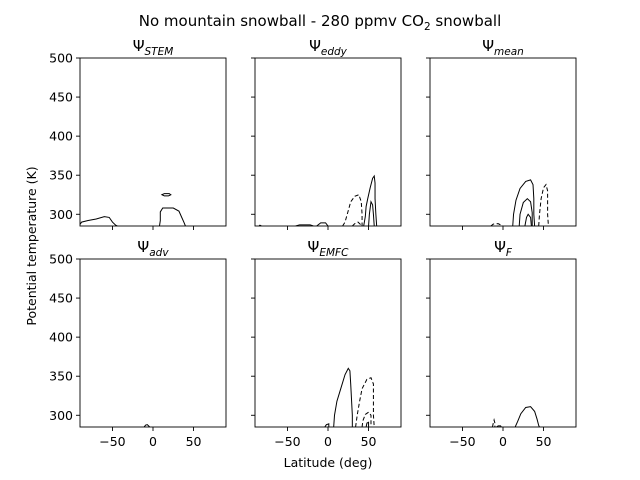 The image size is (640, 480). Describe the element at coordinates (153, 248) in the screenshot. I see `panel-title: Ψadv` at that location.